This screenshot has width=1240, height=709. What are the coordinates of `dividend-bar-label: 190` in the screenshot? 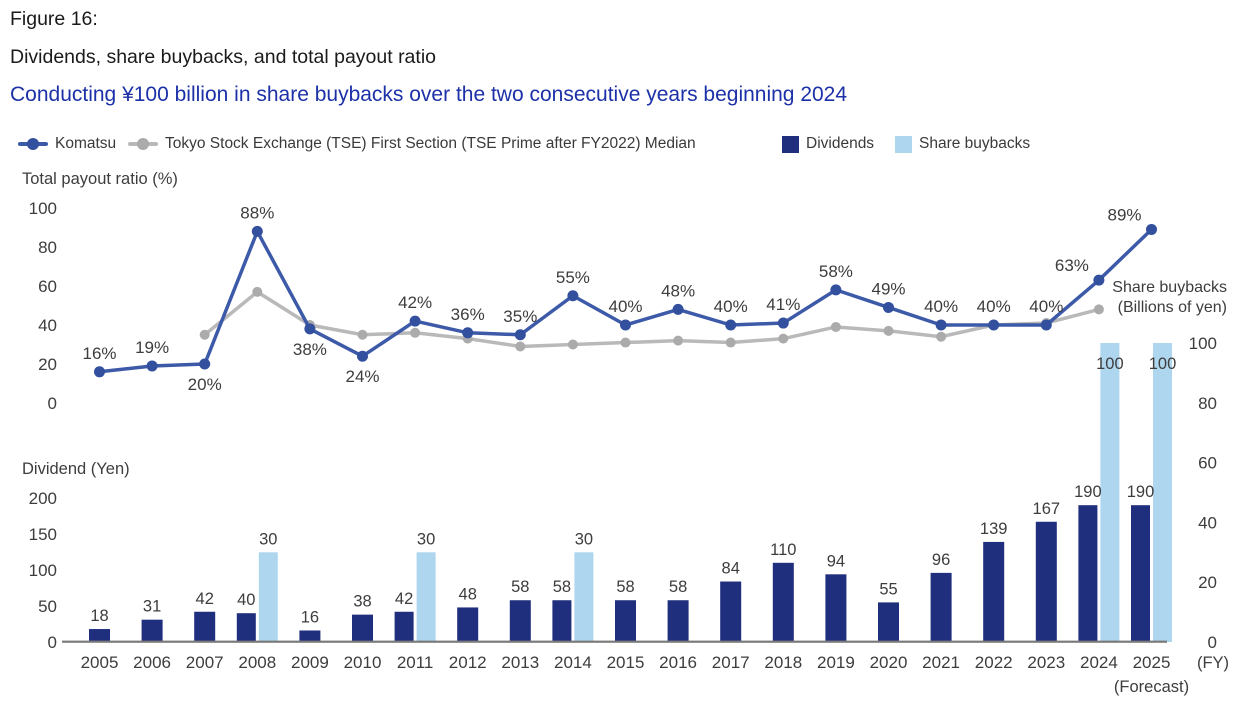 It's located at (1088, 492).